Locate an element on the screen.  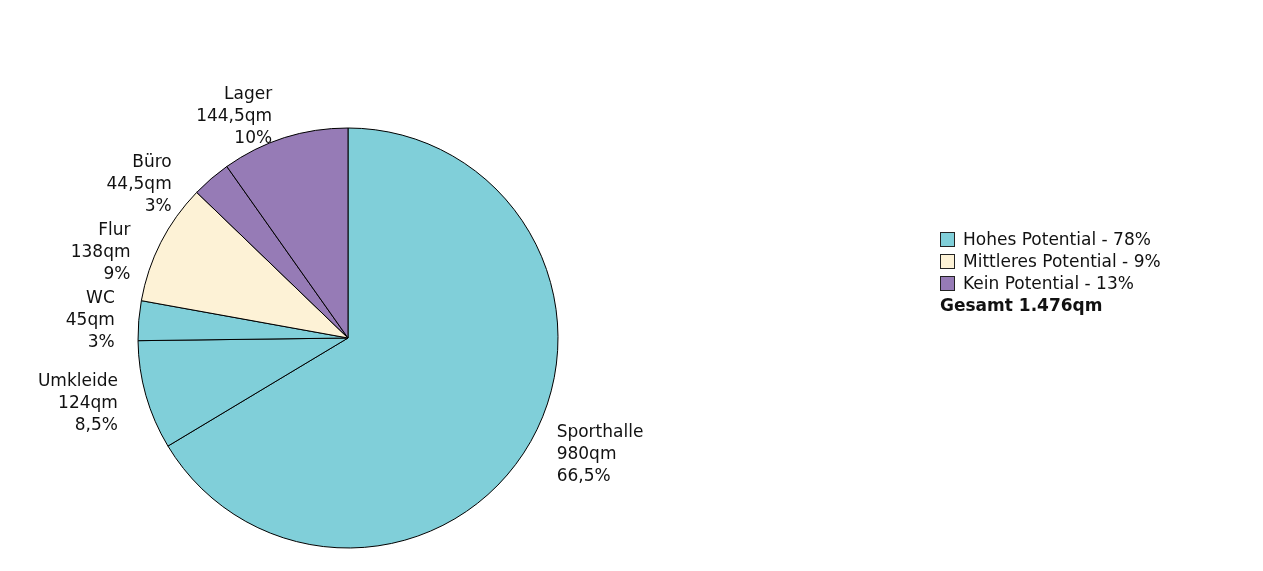
data-label: 144,5qm 10% is located at coordinates (234, 125).